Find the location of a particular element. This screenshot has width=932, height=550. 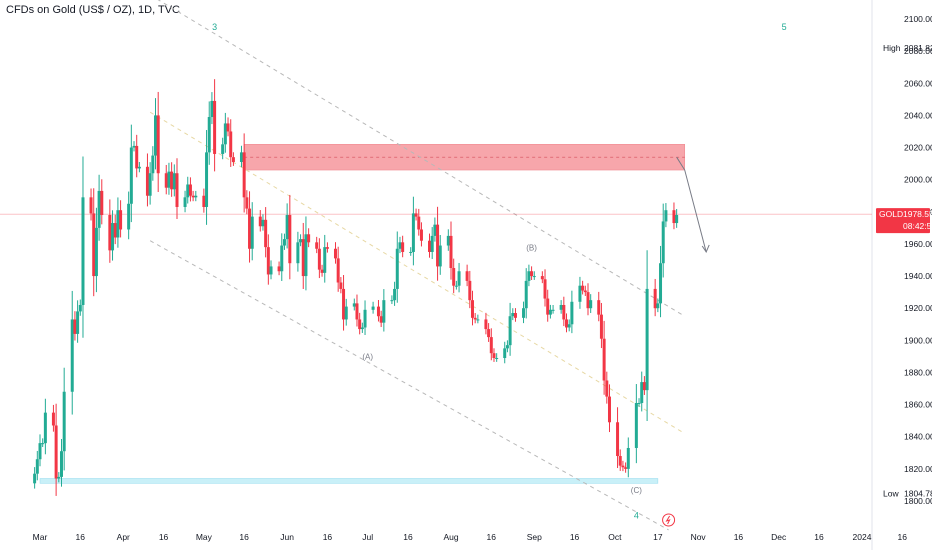

y-tick-label: 2060.00 is located at coordinates (918, 83).